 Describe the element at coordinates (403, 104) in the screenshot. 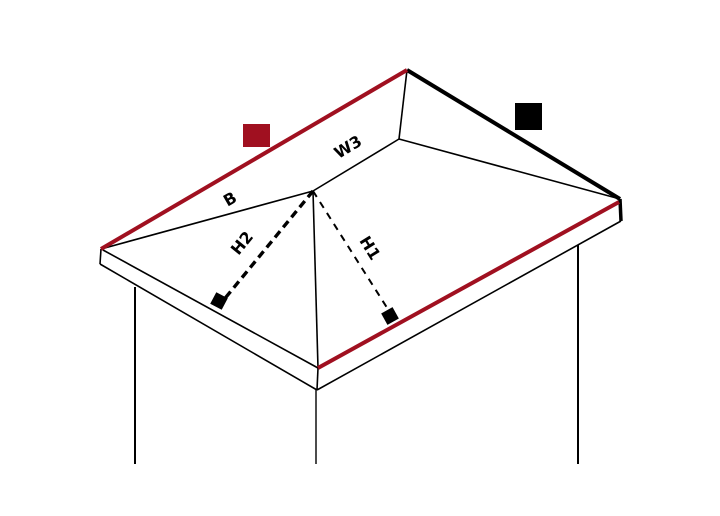

I see `hip-rafter-top` at that location.